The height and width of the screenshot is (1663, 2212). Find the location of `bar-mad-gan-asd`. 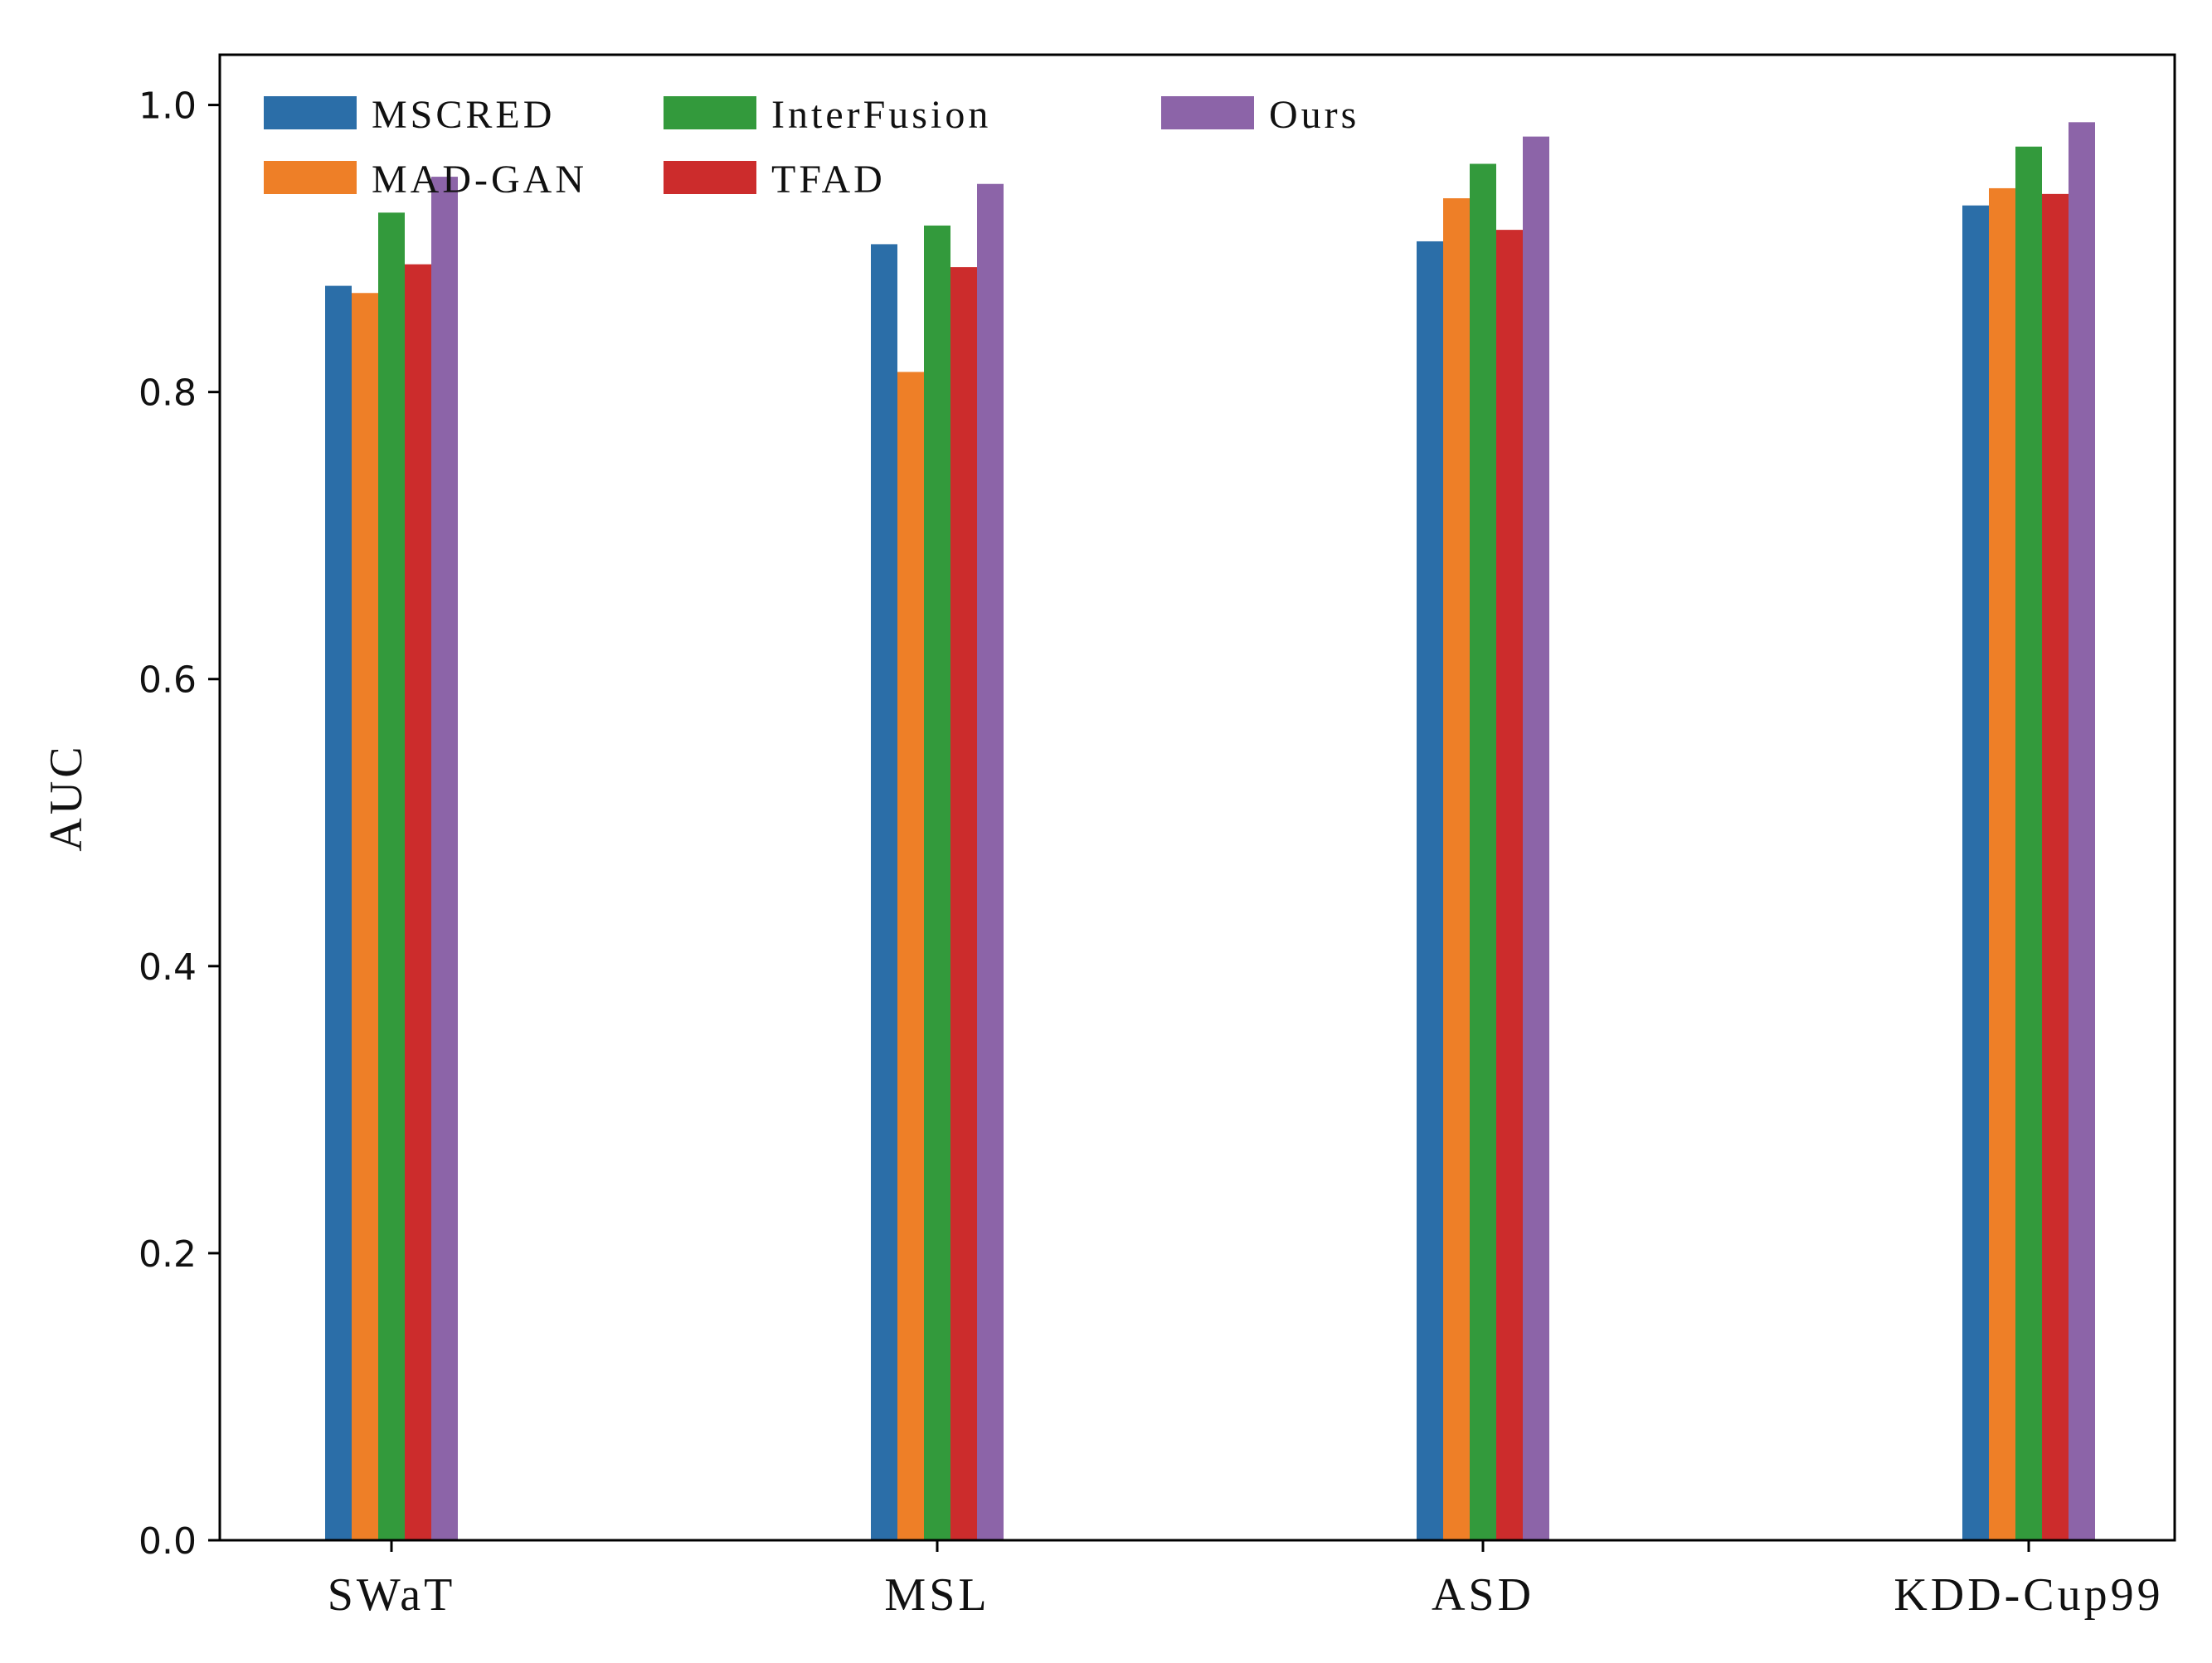

bar-mad-gan-asd is located at coordinates (1457, 869).